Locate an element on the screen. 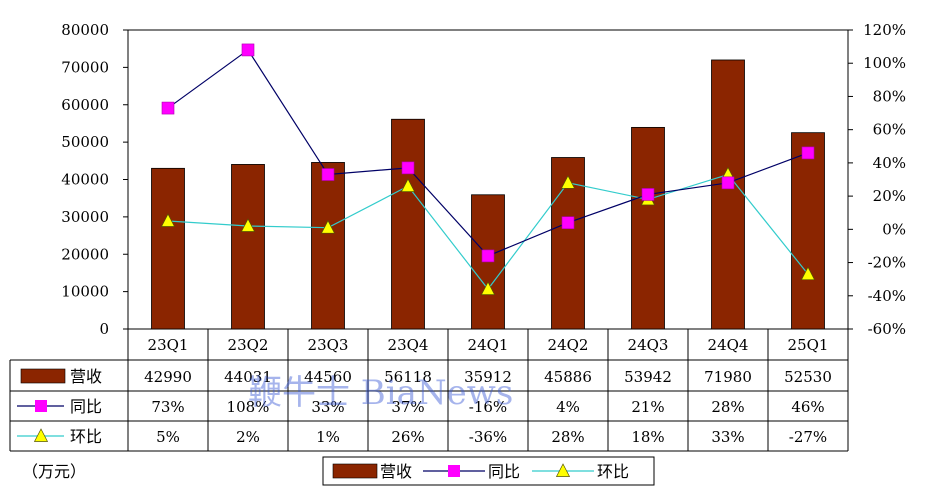 Image resolution: width=928 pixels, height=494 pixels. unit-label: （万元） is located at coordinates (54, 471).